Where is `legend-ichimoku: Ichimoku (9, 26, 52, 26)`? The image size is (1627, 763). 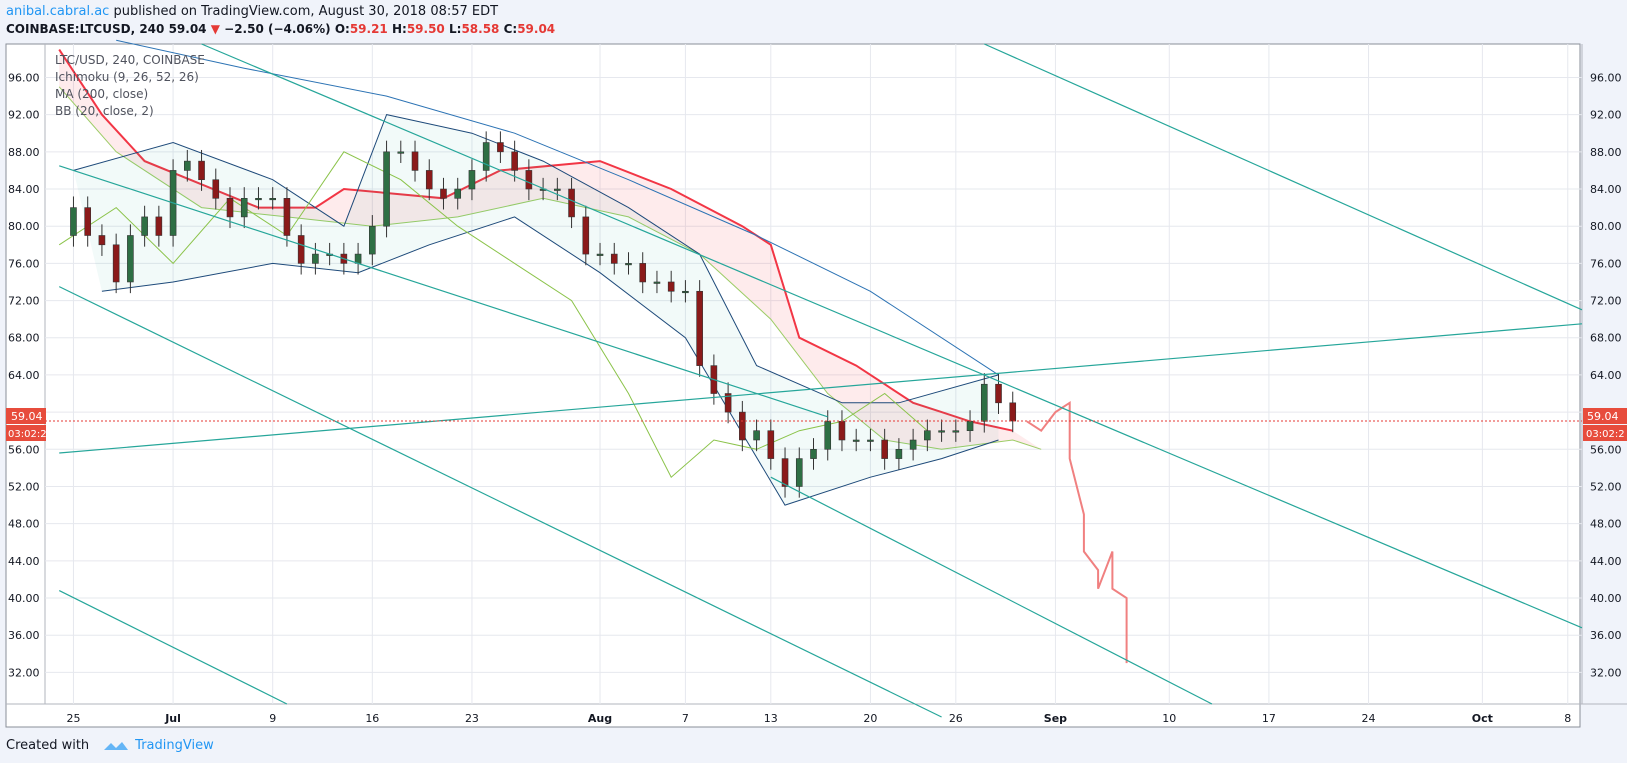
legend-ichimoku: Ichimoku (9, 26, 52, 26) is located at coordinates (127, 77).